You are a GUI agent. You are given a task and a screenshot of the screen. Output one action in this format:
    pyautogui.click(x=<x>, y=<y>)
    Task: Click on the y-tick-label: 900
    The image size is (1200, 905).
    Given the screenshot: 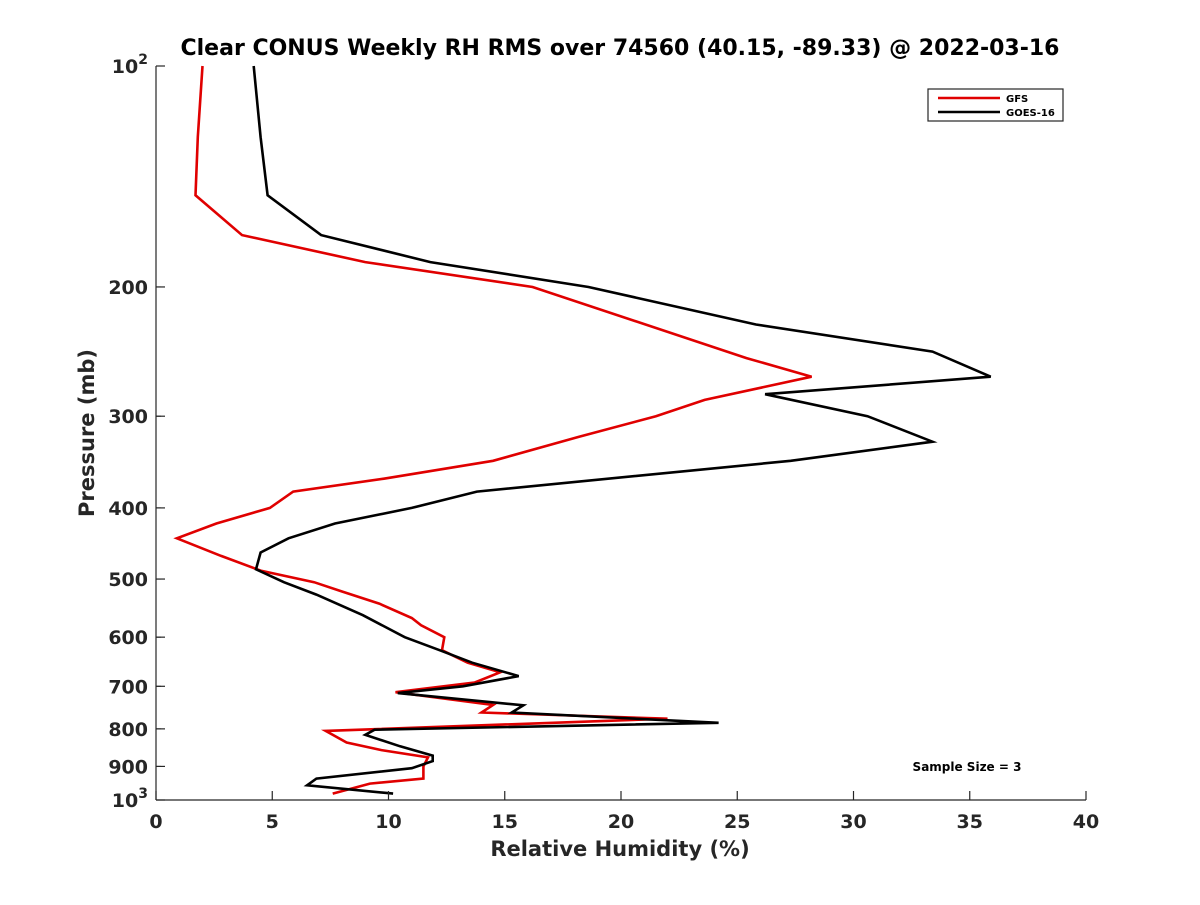 What is the action you would take?
    pyautogui.click(x=128, y=767)
    